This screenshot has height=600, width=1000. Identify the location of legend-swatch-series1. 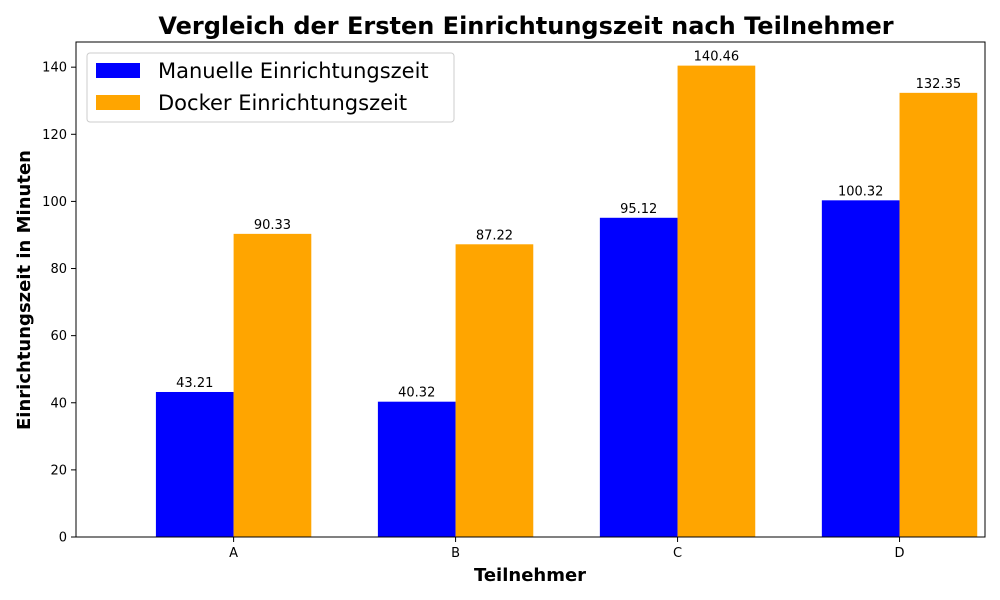
(118, 70).